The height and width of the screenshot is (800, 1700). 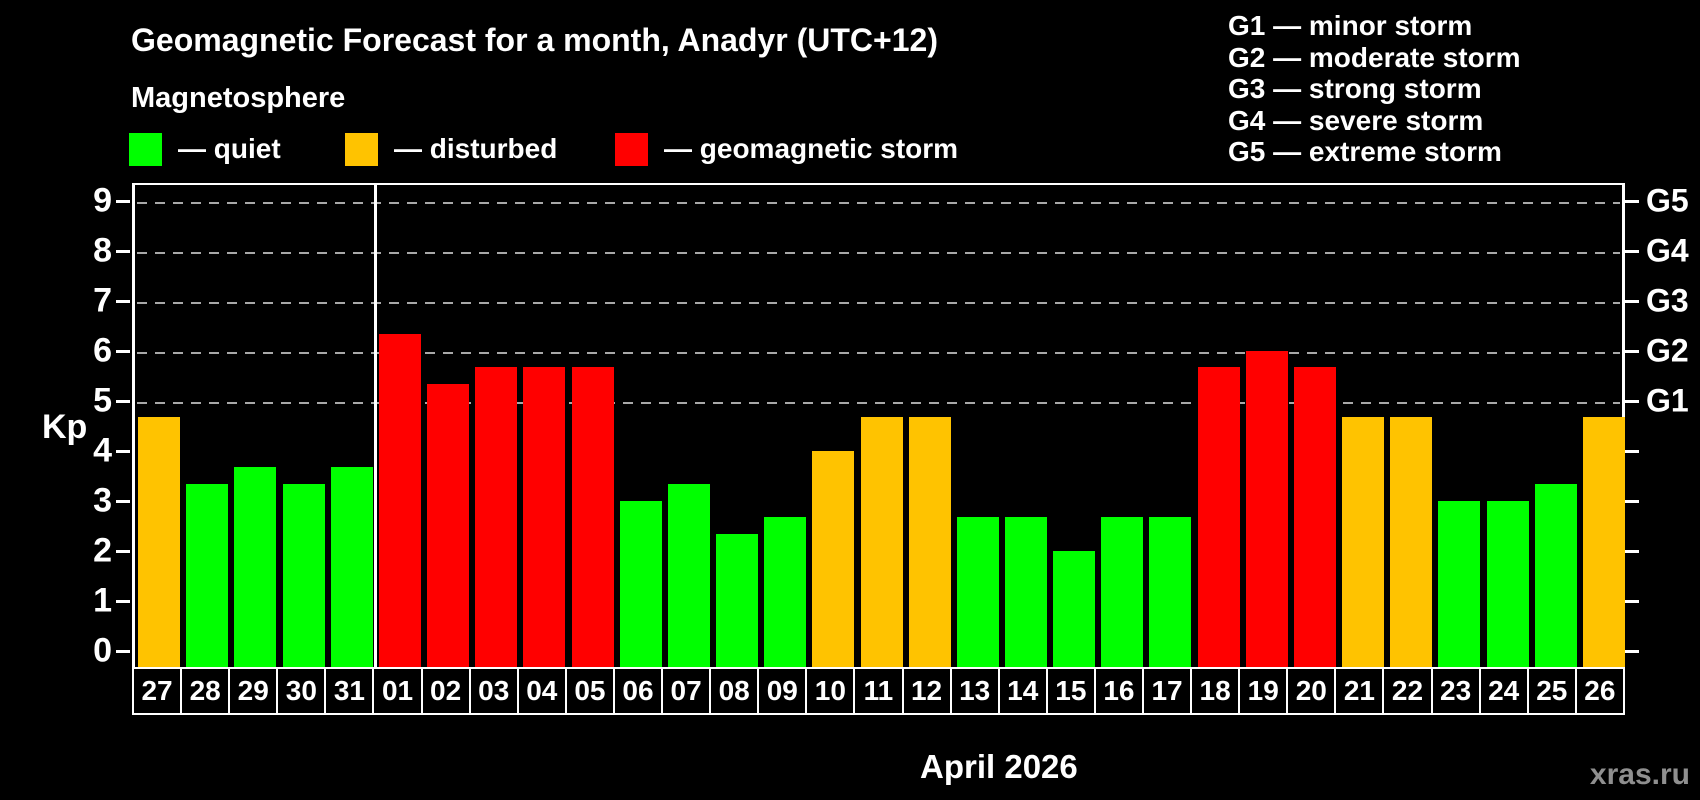 I want to click on legend-item-quiet: — quiet, so click(x=205, y=149).